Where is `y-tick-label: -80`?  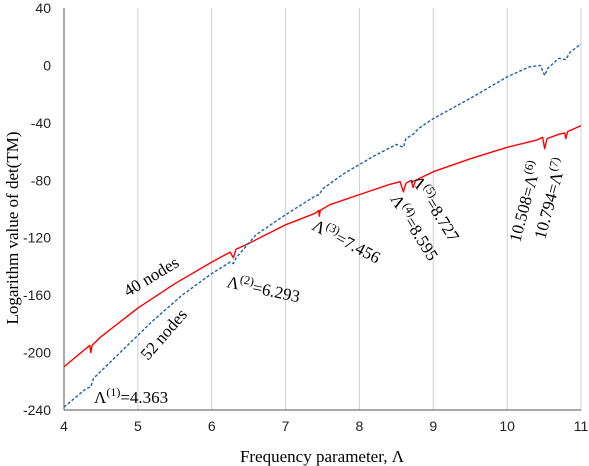
y-tick-label: -80 is located at coordinates (41, 180).